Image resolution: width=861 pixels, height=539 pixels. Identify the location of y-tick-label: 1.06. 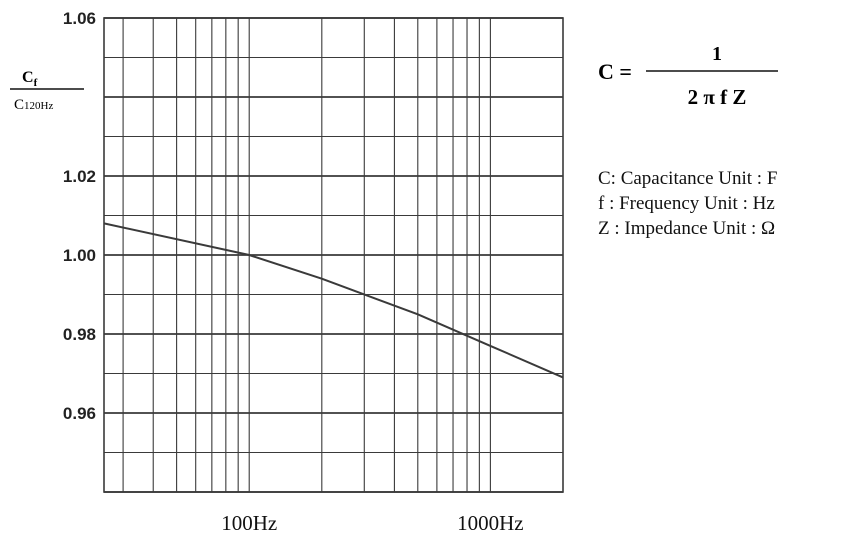
(79, 18).